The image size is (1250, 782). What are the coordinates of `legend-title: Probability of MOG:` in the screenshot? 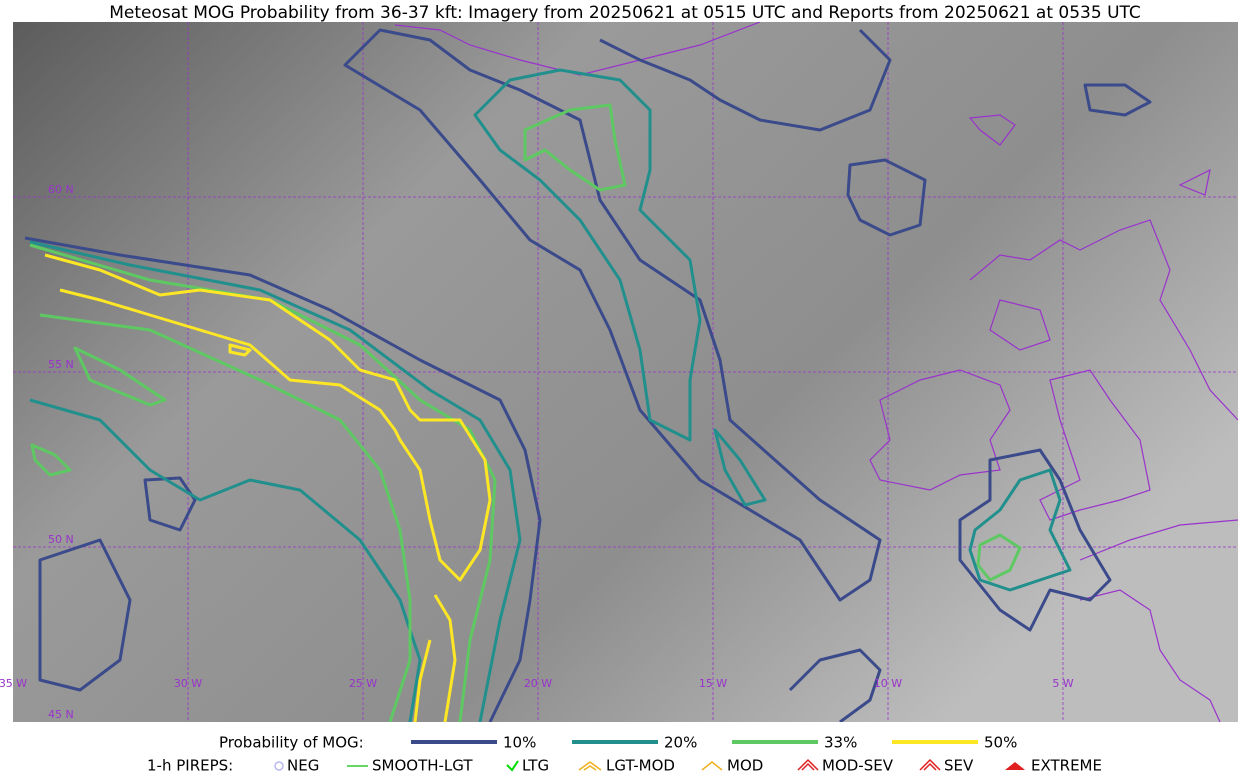 It's located at (291, 743).